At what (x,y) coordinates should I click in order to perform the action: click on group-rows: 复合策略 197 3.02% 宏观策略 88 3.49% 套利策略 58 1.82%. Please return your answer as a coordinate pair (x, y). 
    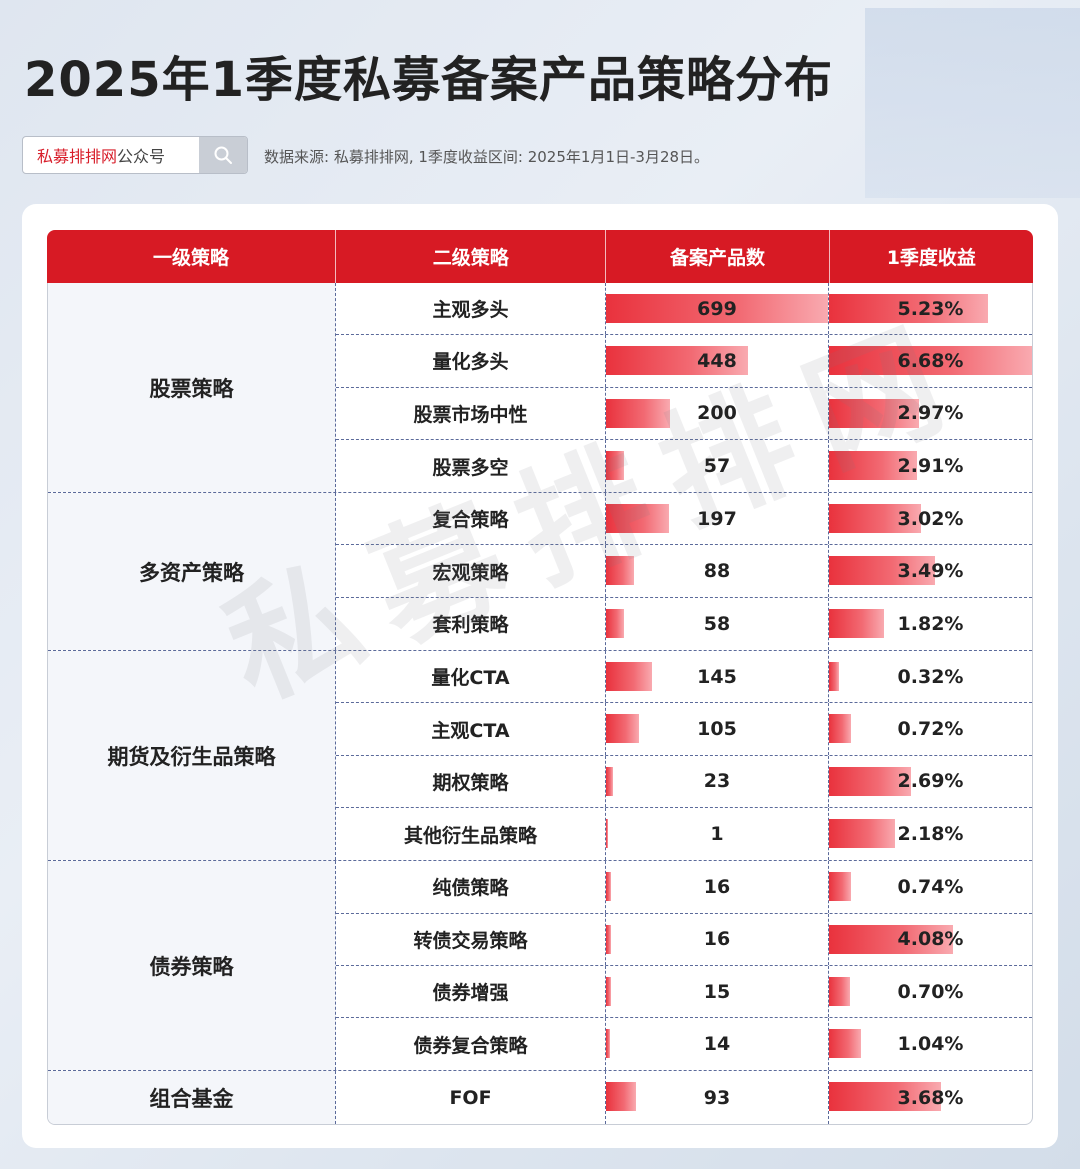
    Looking at the image, I should click on (684, 572).